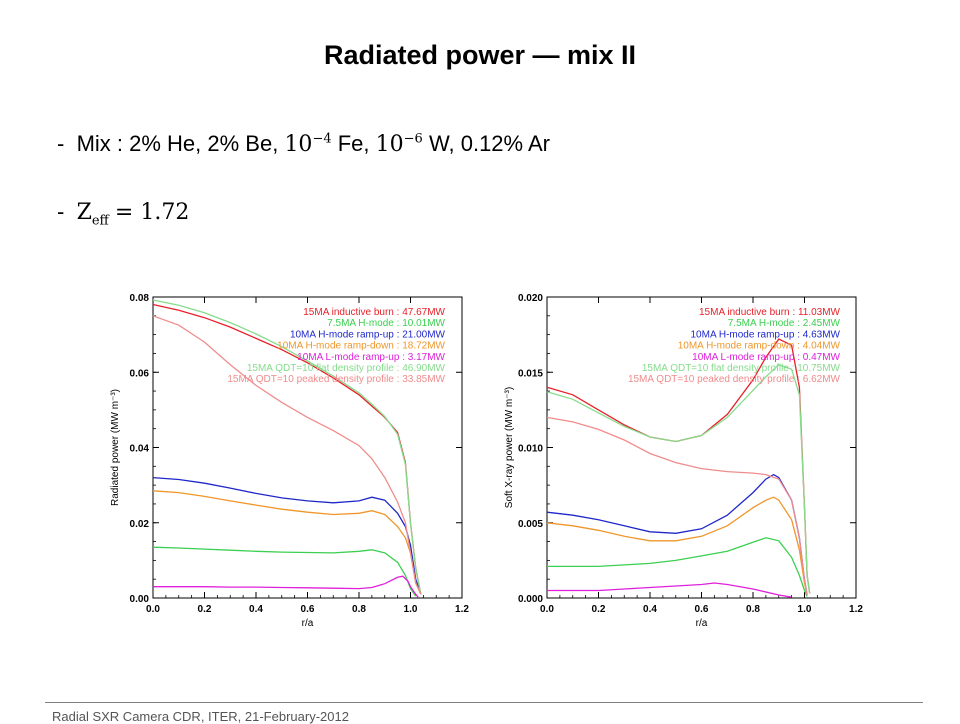 The width and height of the screenshot is (960, 724). I want to click on legend-entry-2: 7.5MA H-mode : 2.45MW, so click(784, 323).